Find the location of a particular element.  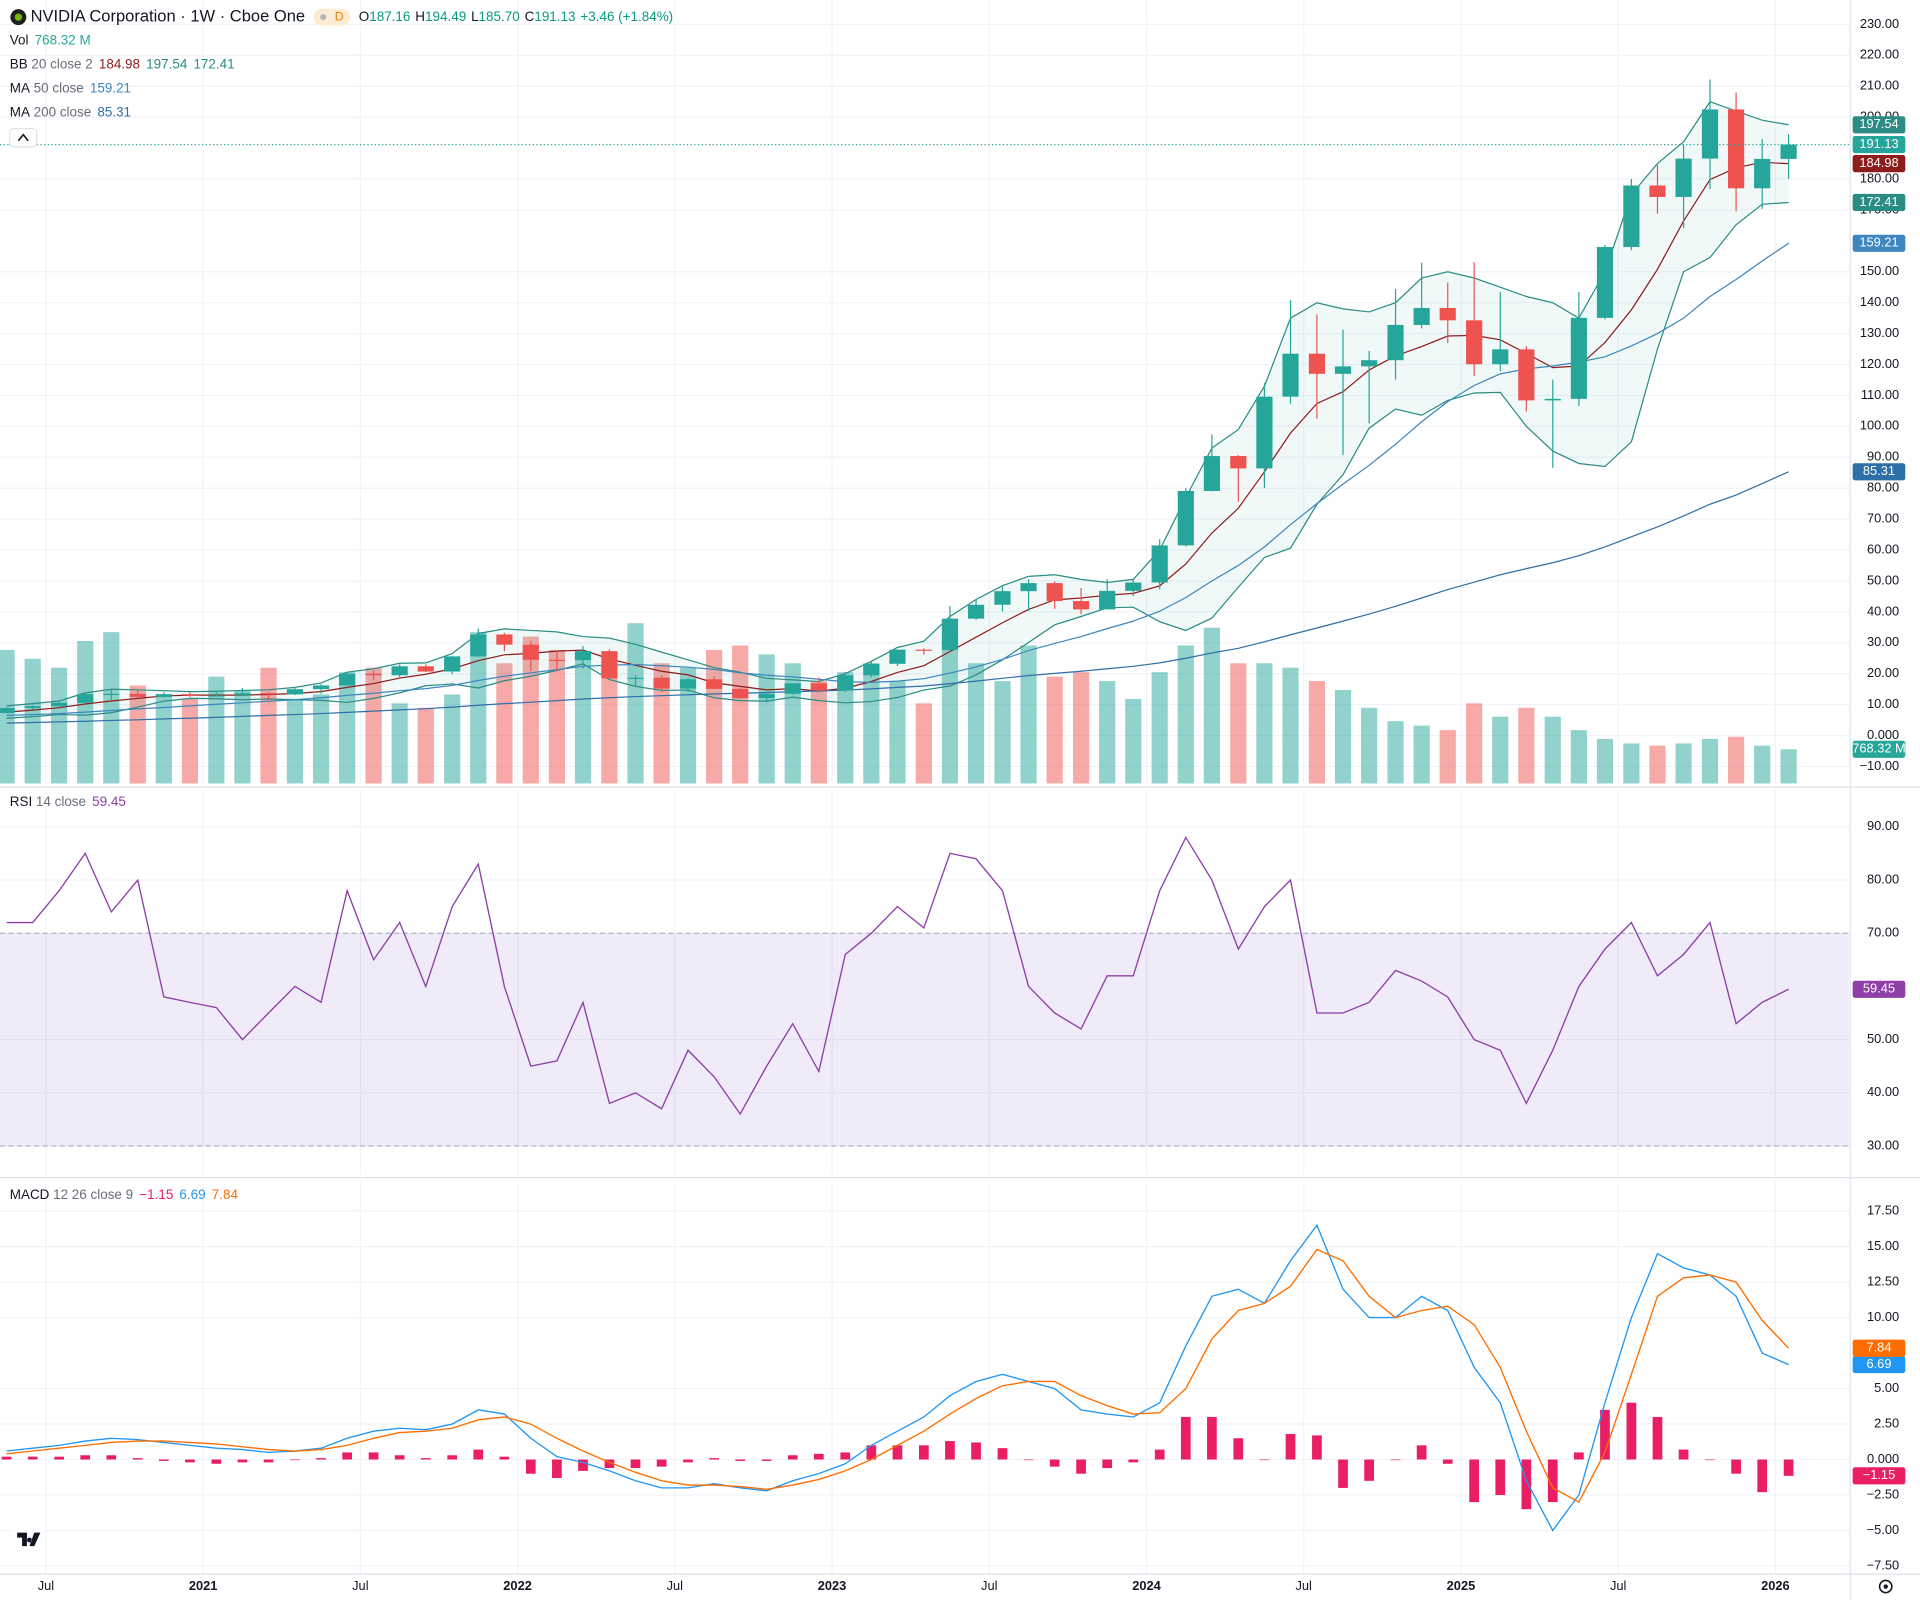

y-tick-label: 110.00 is located at coordinates (1880, 394).